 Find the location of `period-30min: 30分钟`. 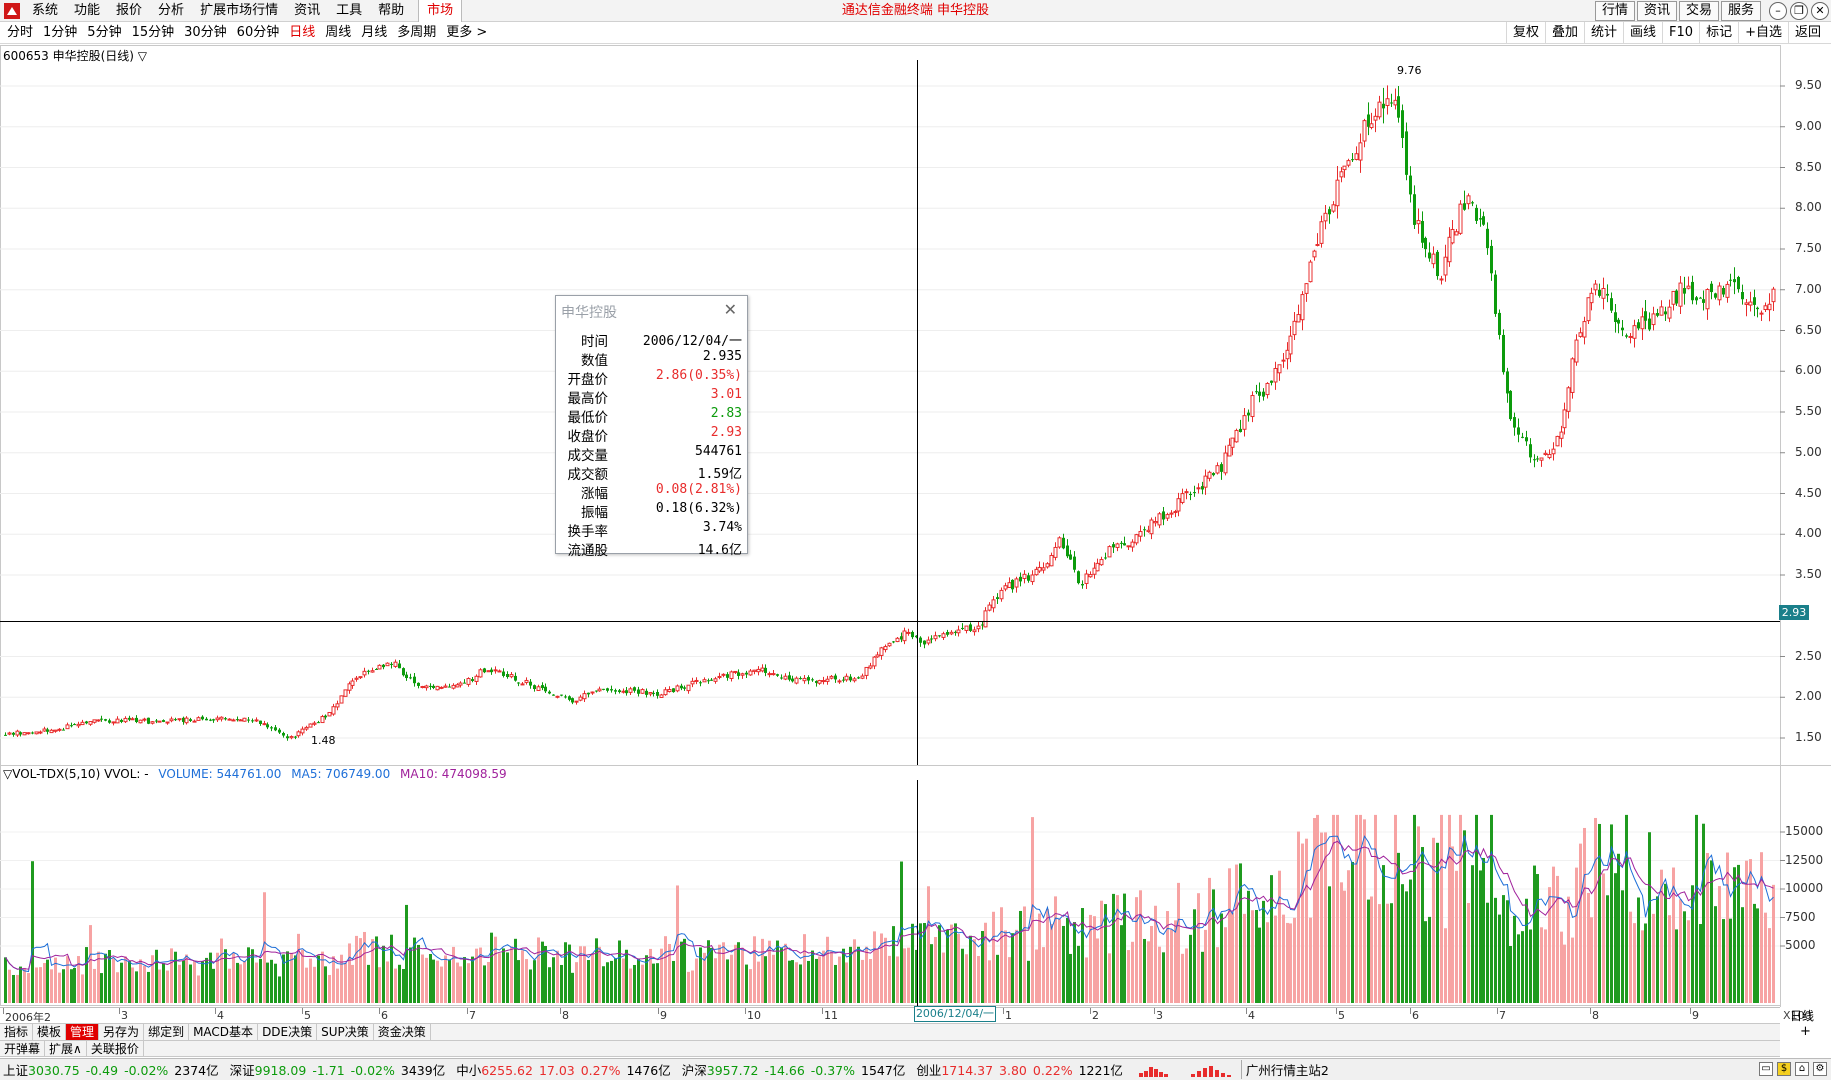

period-30min: 30分钟 is located at coordinates (205, 32).